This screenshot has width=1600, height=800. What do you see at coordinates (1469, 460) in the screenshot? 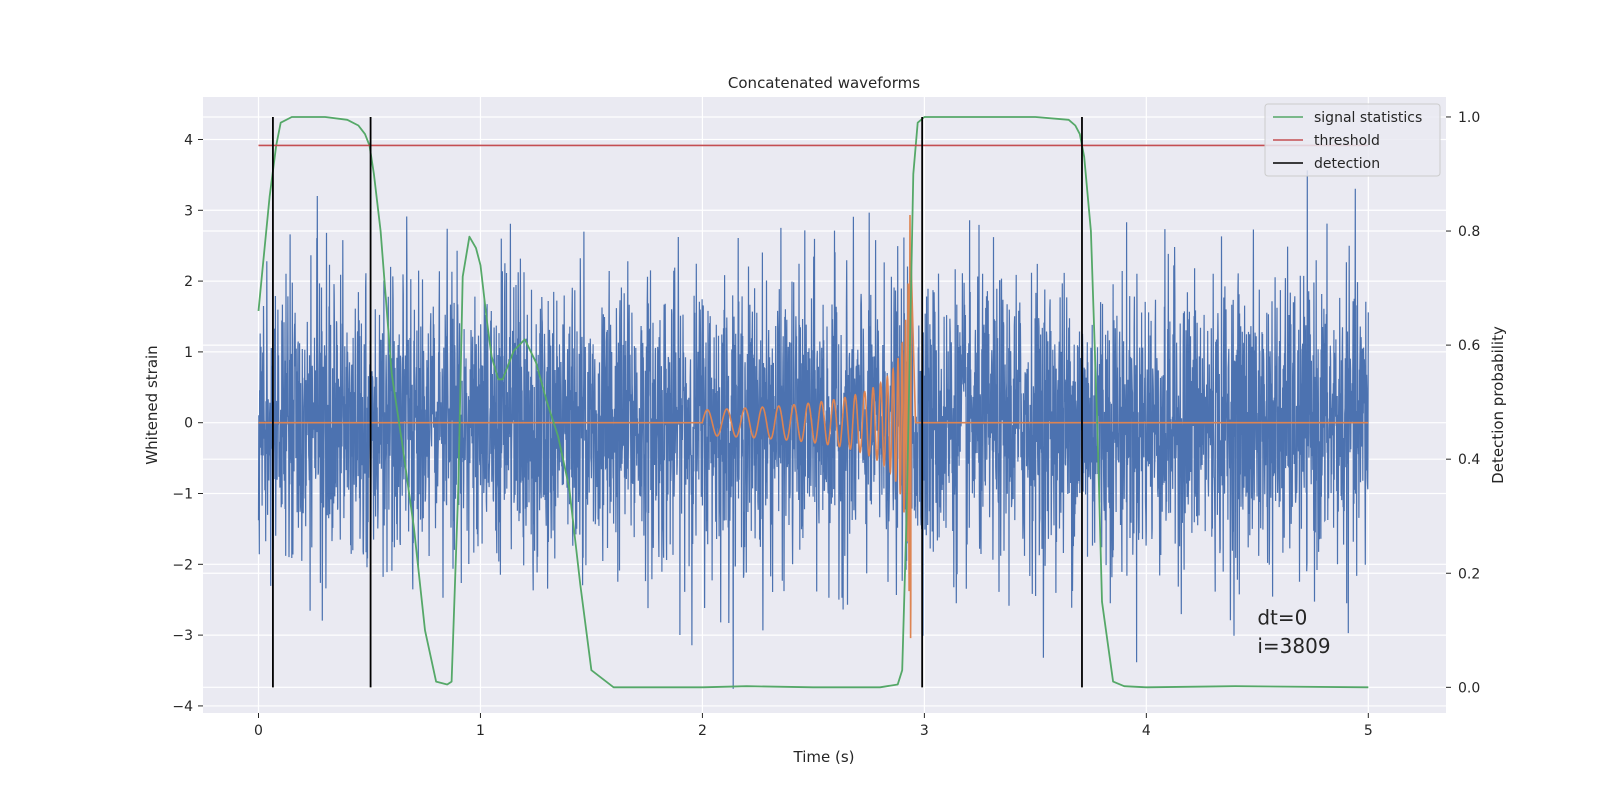
I see `y2-tick-label: 0.4` at bounding box center [1469, 460].